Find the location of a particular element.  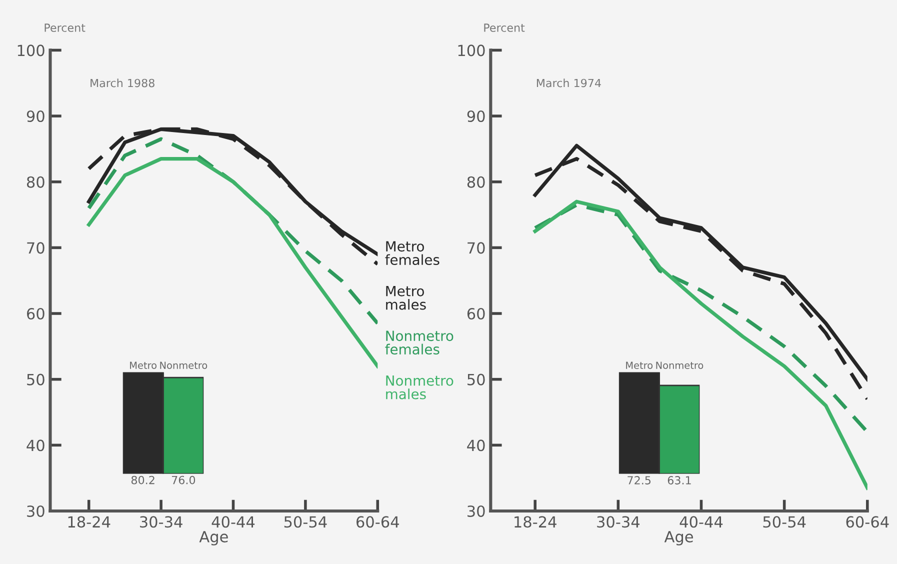

series-label: Metro males is located at coordinates (406, 298).